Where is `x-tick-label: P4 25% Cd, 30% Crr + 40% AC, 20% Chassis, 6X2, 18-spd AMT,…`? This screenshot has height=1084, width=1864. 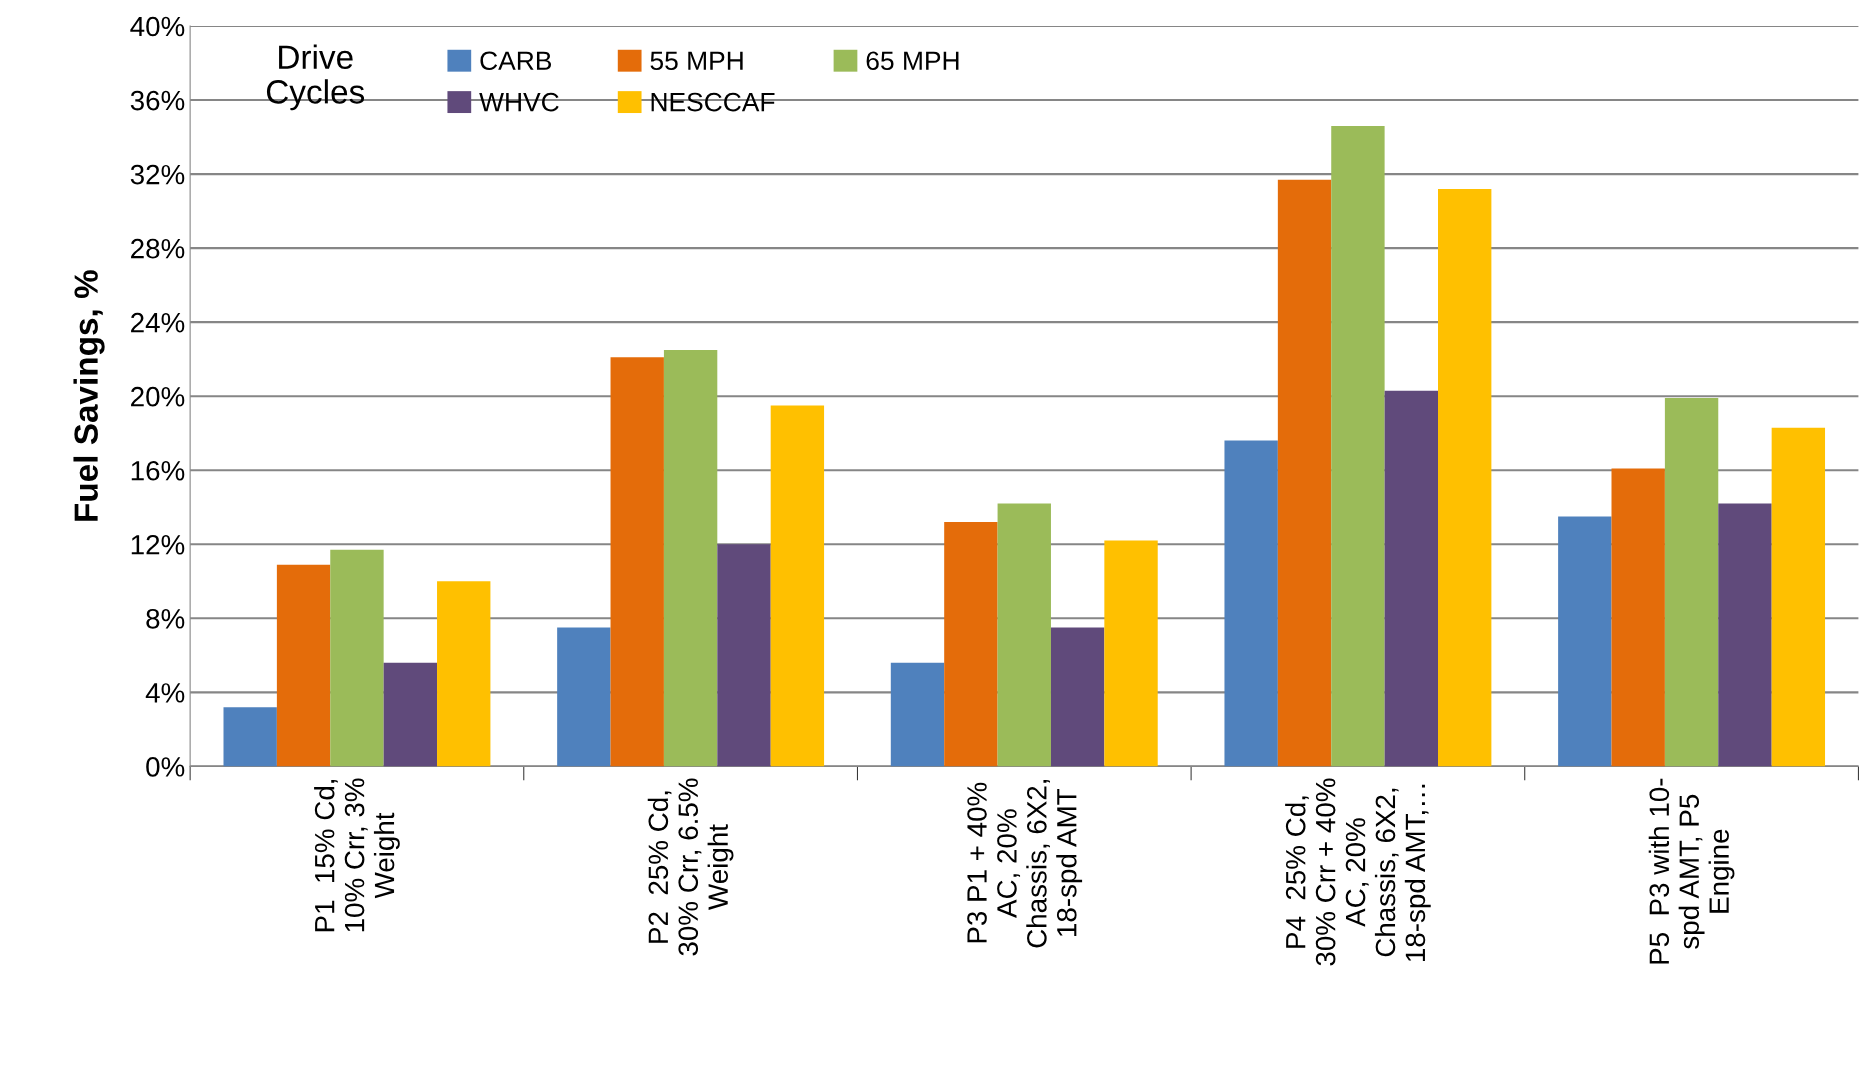 x-tick-label: P4 25% Cd, 30% Crr + 40% AC, 20% Chassis, 6X2, 18-spd AMT,… is located at coordinates (1358, 872).